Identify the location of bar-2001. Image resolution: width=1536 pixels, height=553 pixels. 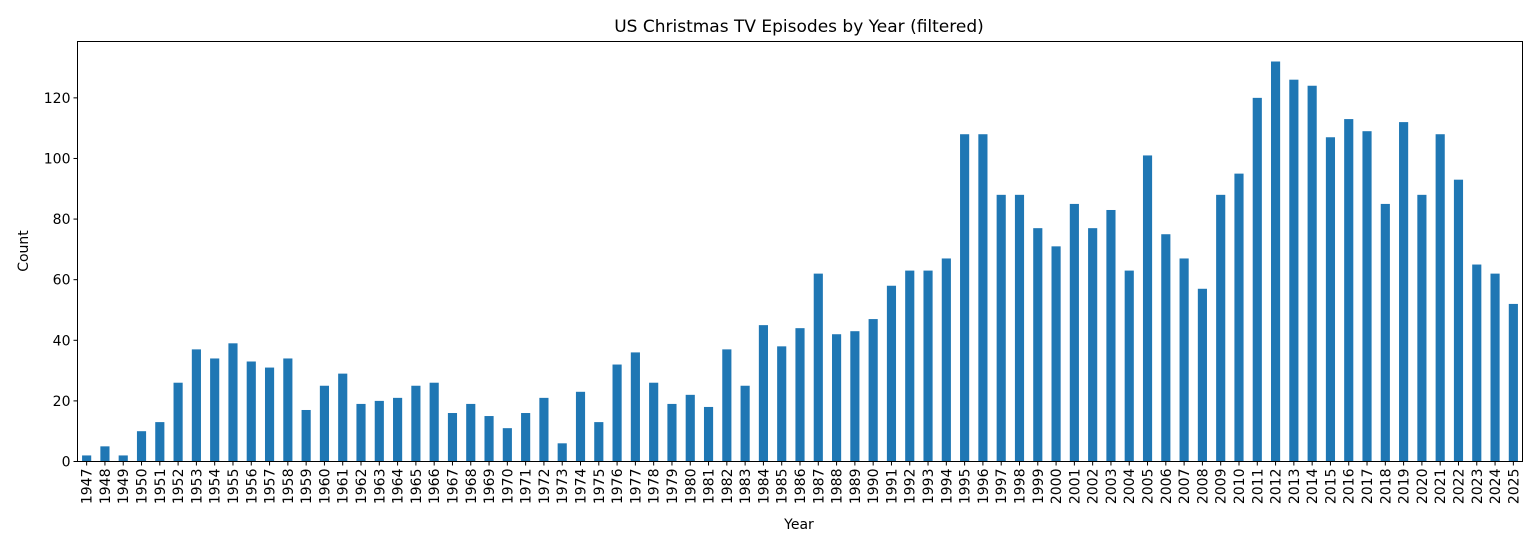
(1074, 332).